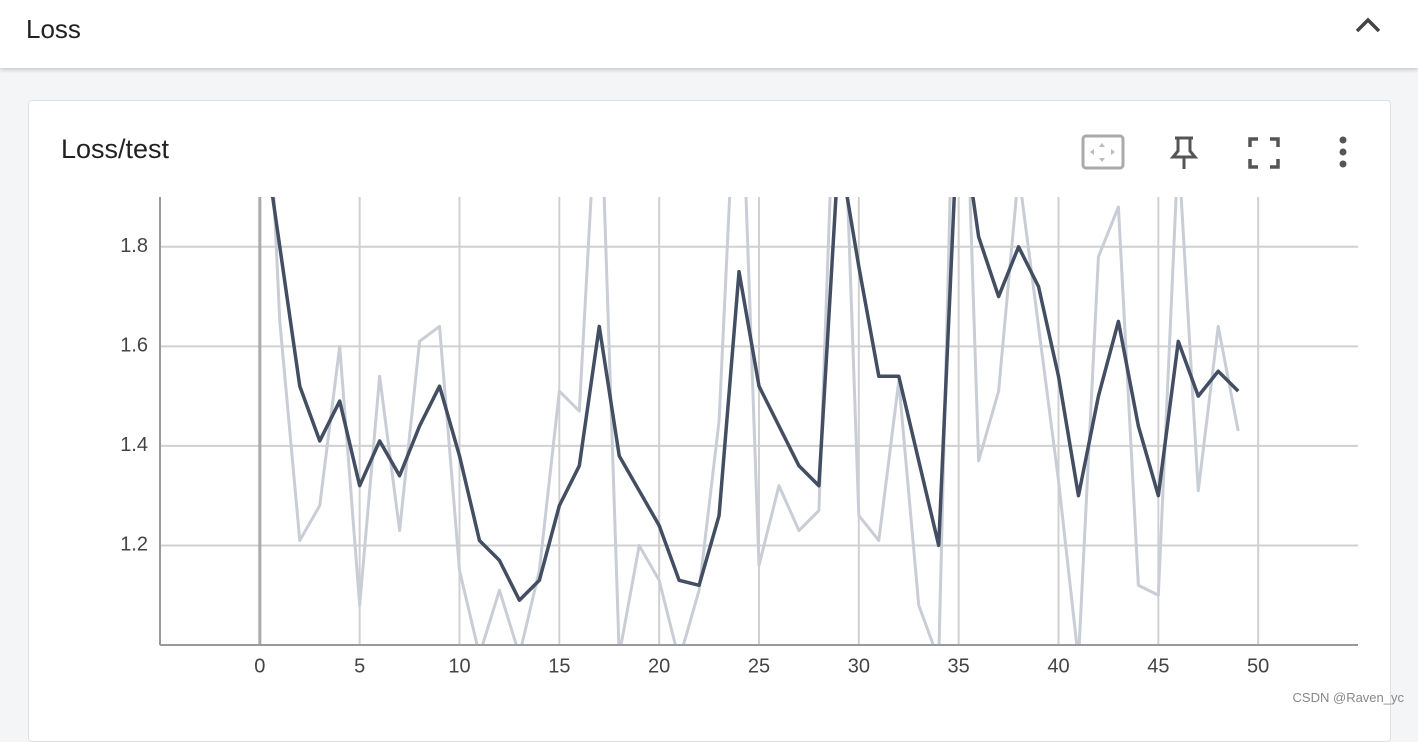 The width and height of the screenshot is (1418, 742). Describe the element at coordinates (134, 346) in the screenshot. I see `y-tick-label: 1.6` at that location.